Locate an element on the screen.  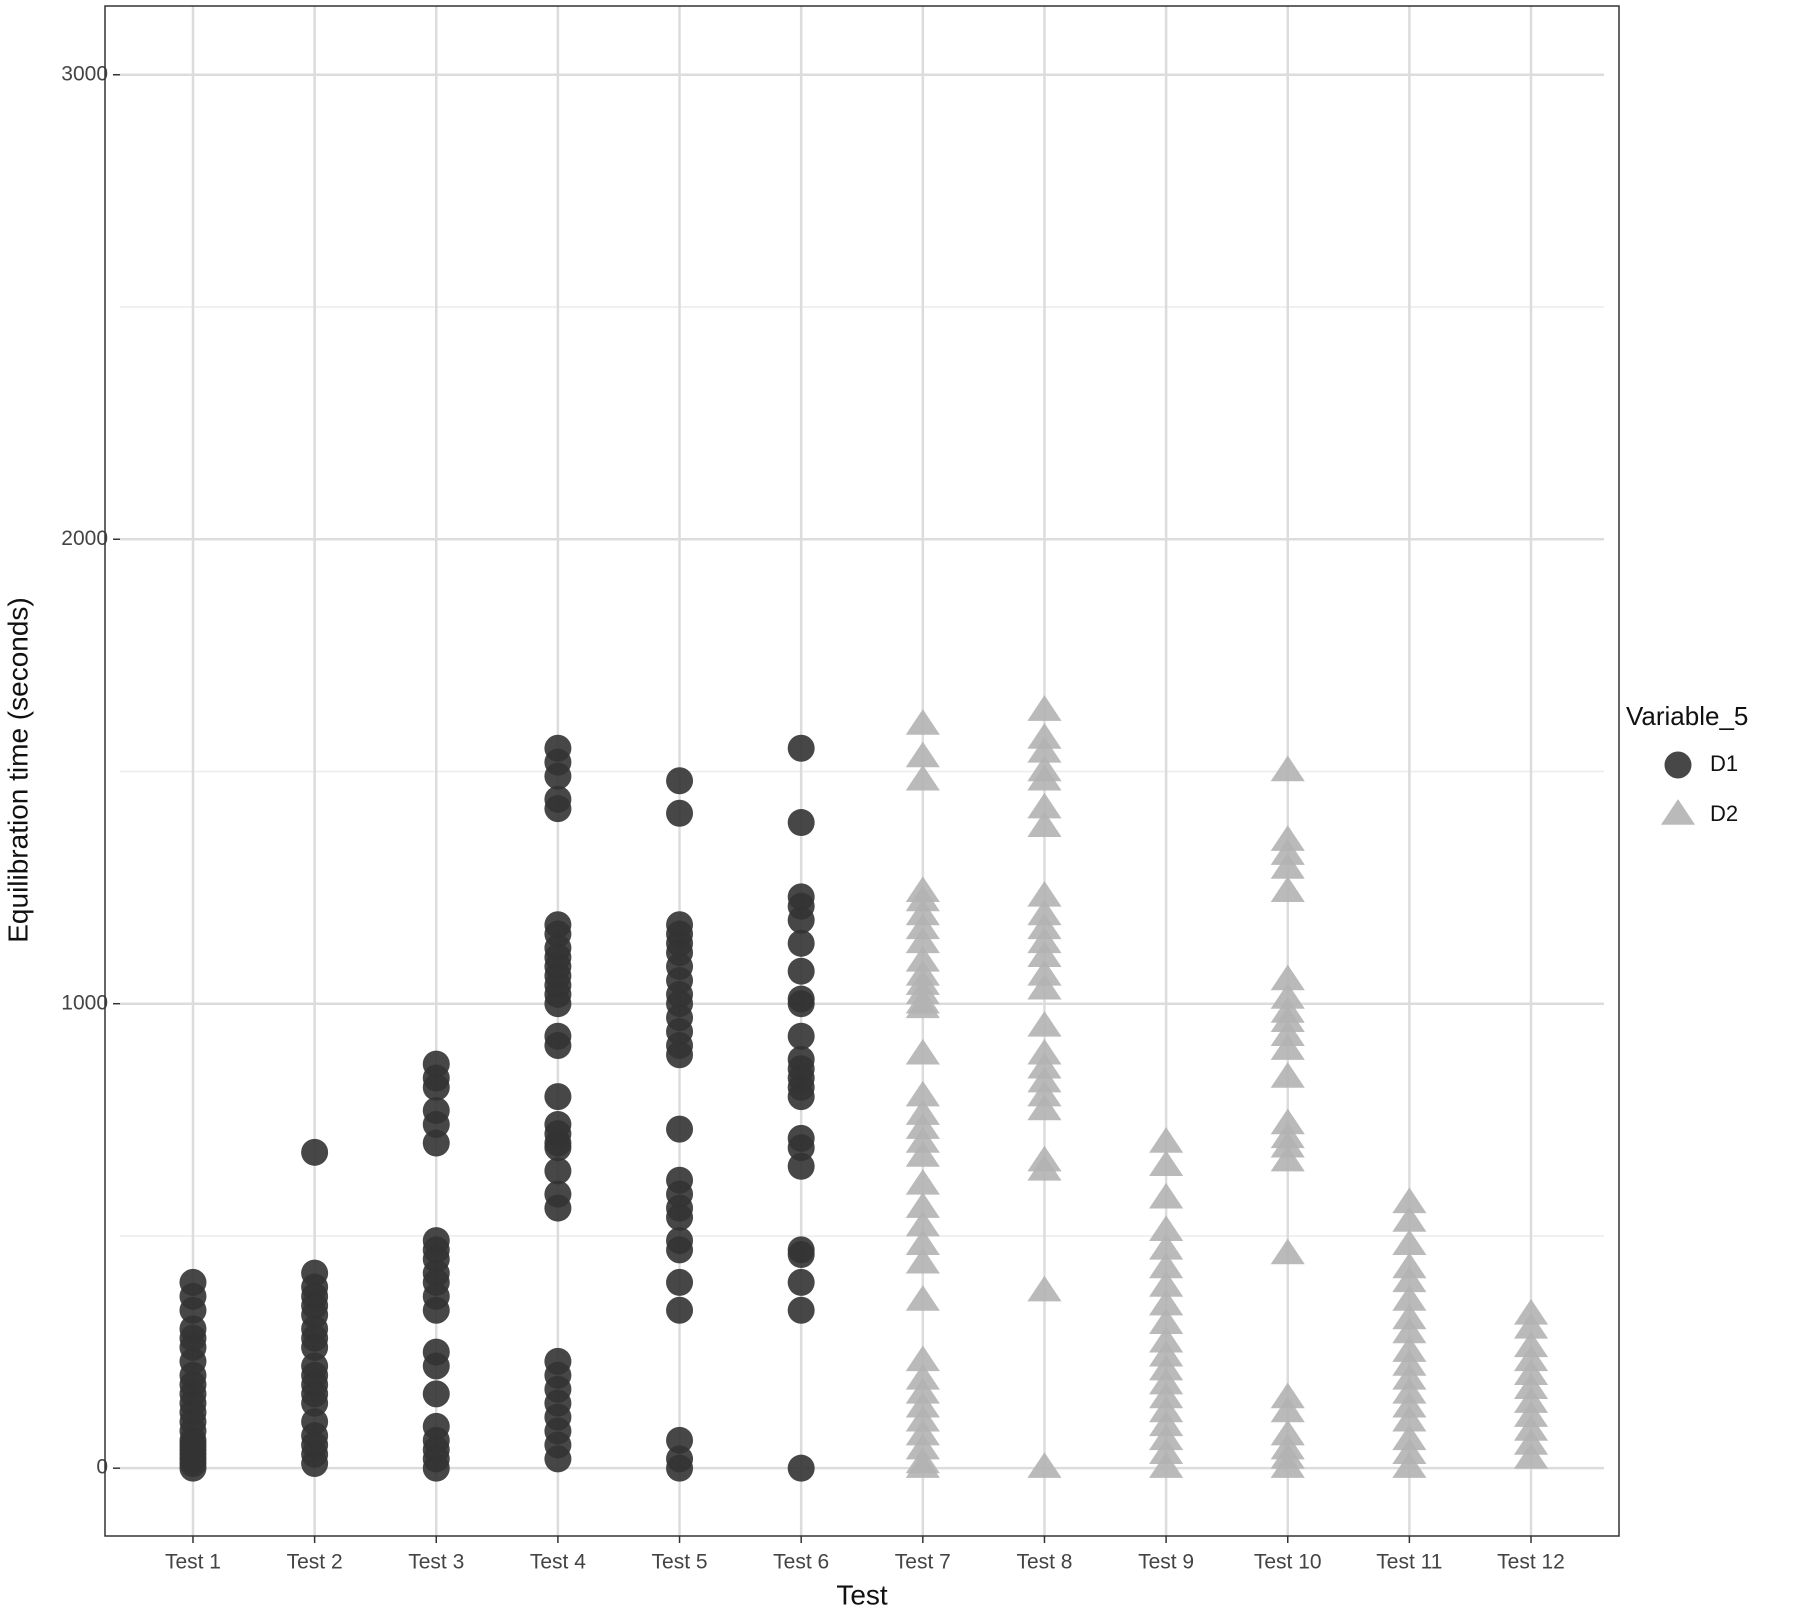
x-tick-label: Test 1 is located at coordinates (193, 1562).